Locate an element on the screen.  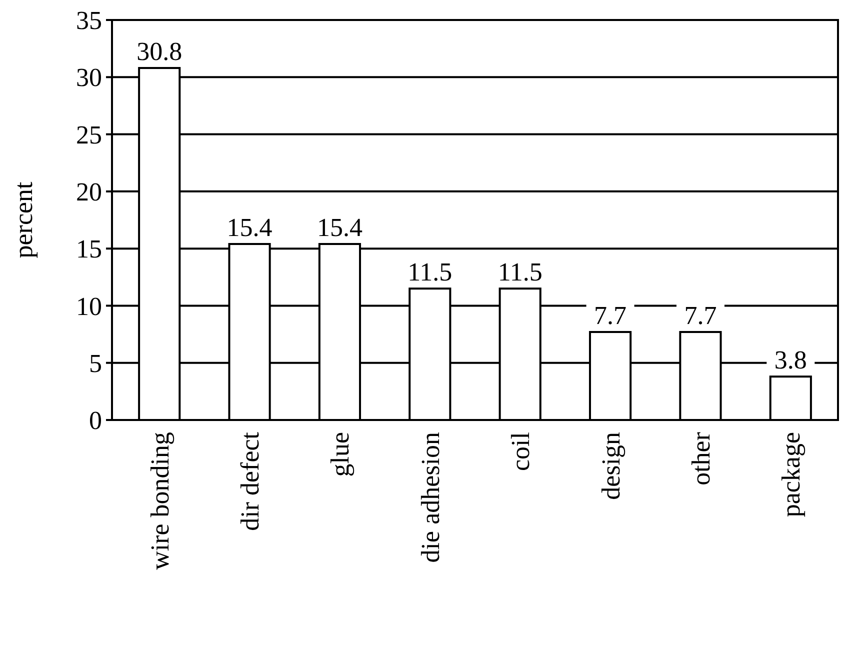
y-tick-label: 35 is located at coordinates (89, 21).